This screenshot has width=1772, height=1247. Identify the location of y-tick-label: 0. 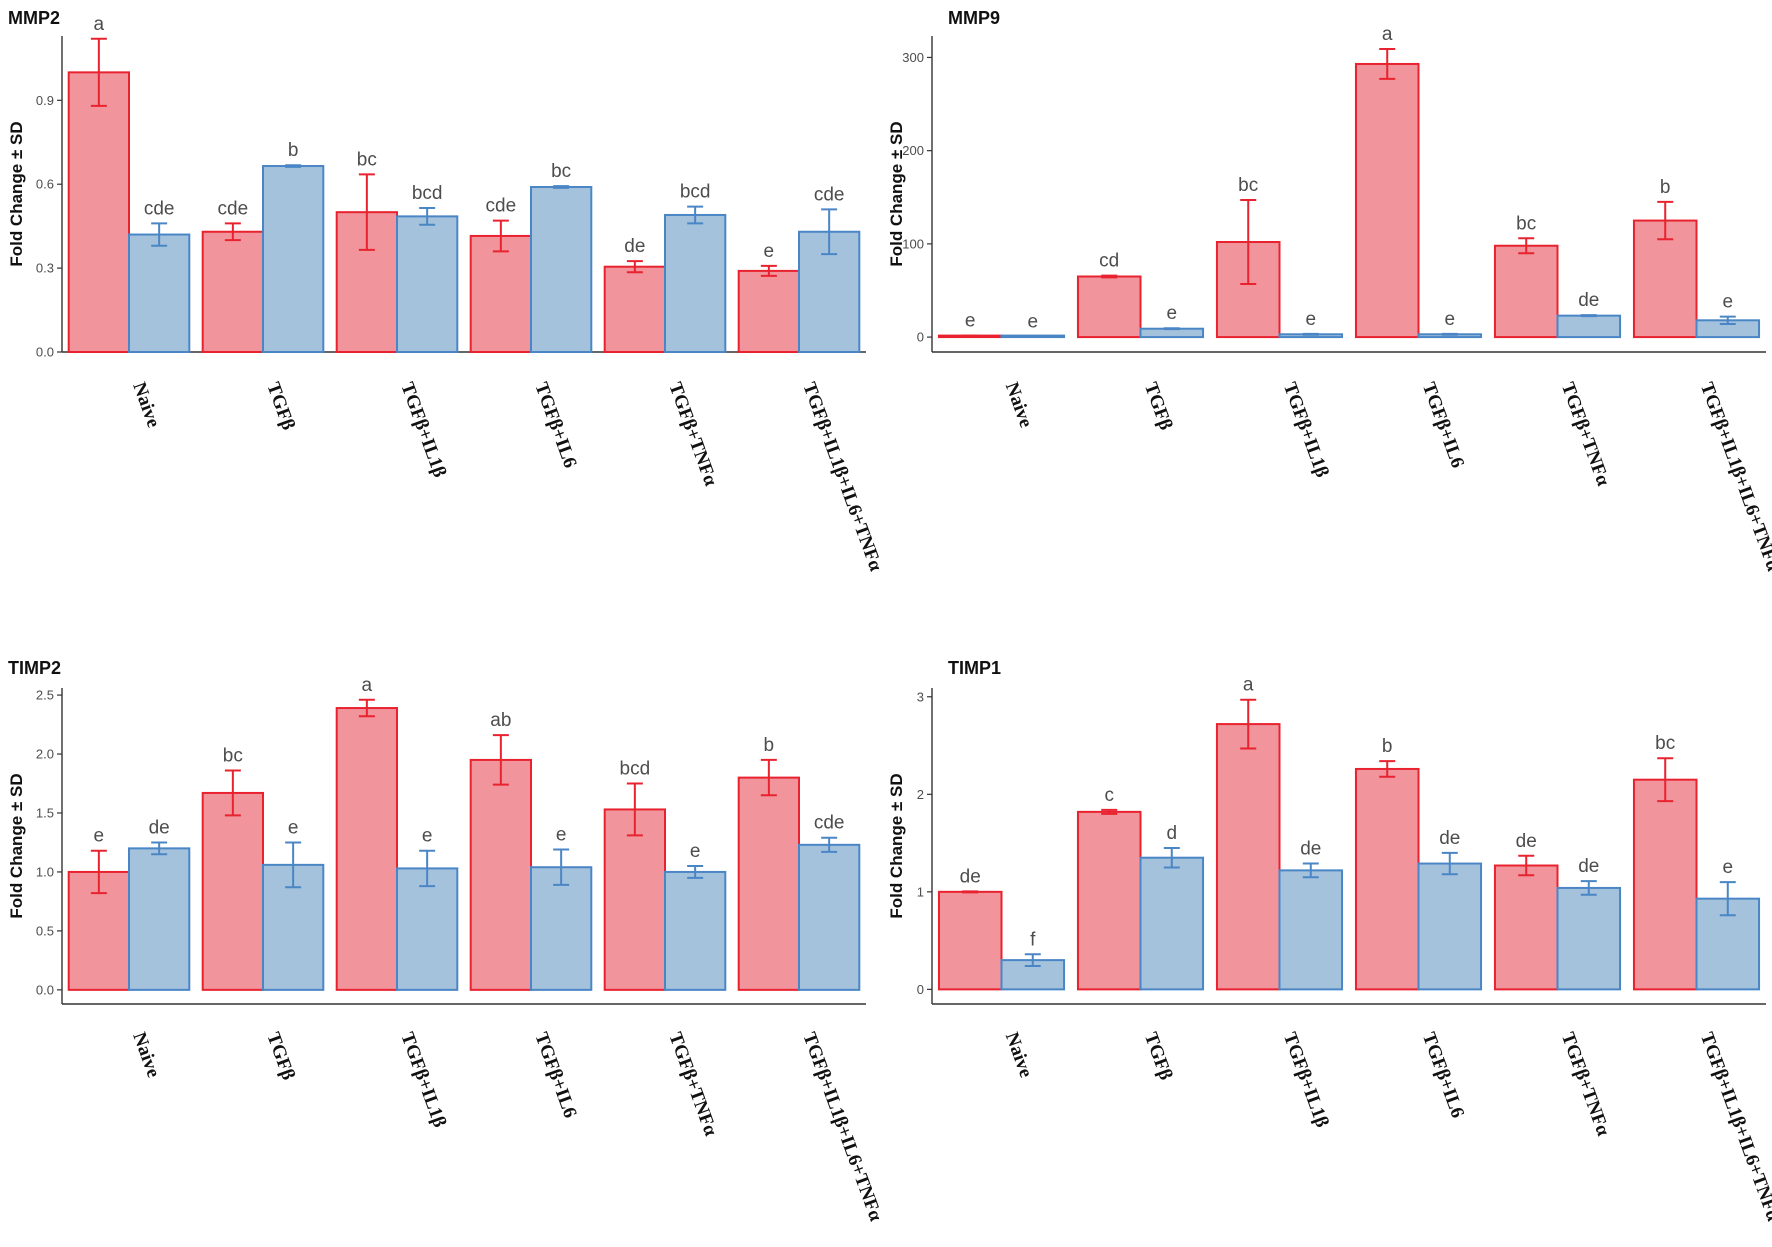
(920, 989).